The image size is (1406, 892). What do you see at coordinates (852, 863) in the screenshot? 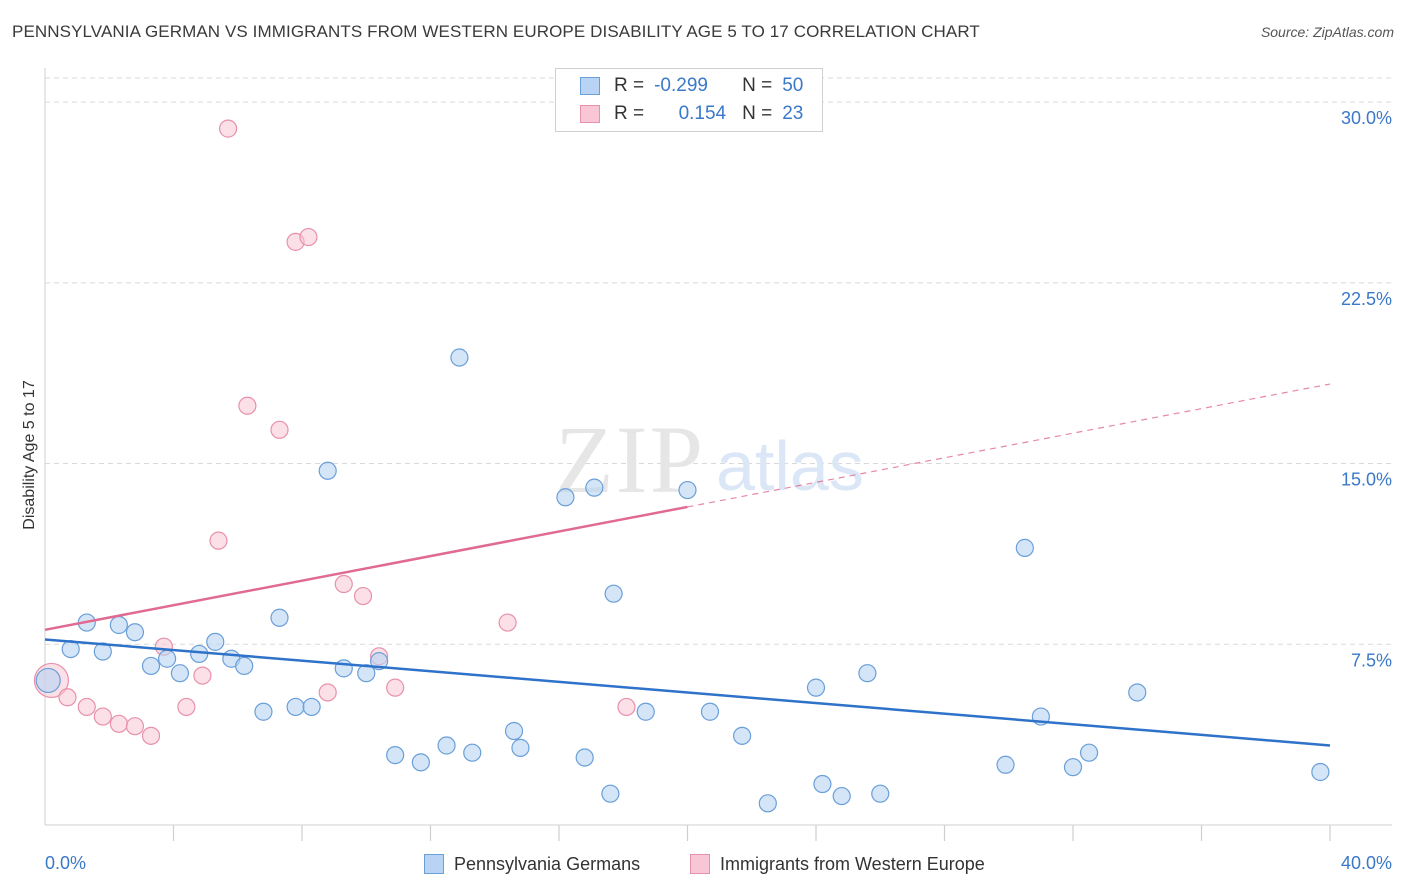
I see `bottom-legend-label-series2: Immigrants from Western Europe` at bounding box center [852, 863].